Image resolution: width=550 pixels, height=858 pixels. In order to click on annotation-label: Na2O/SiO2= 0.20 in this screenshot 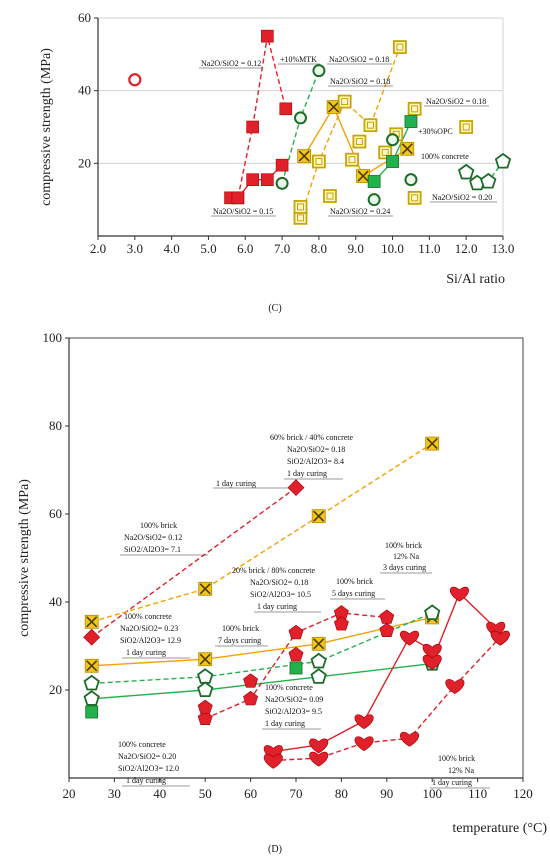, I will do `click(147, 756)`.